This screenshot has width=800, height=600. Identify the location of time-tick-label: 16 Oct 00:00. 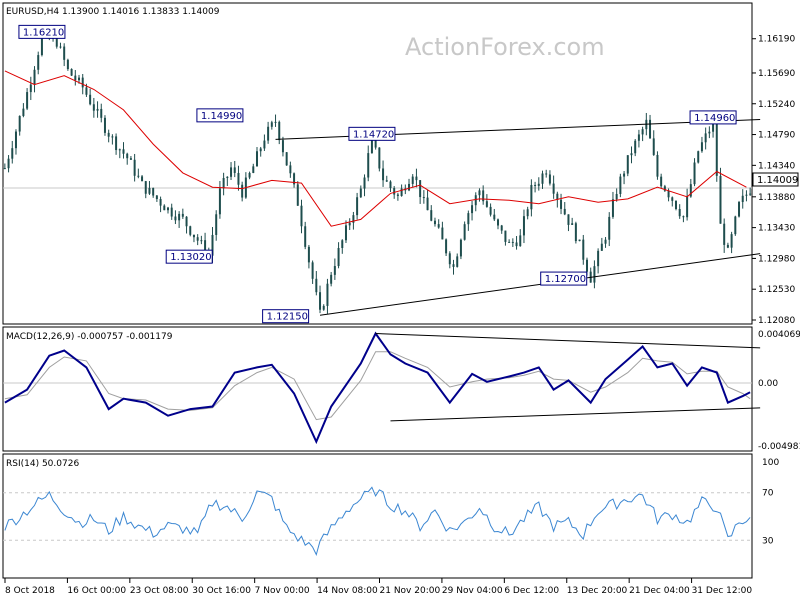
(96, 591).